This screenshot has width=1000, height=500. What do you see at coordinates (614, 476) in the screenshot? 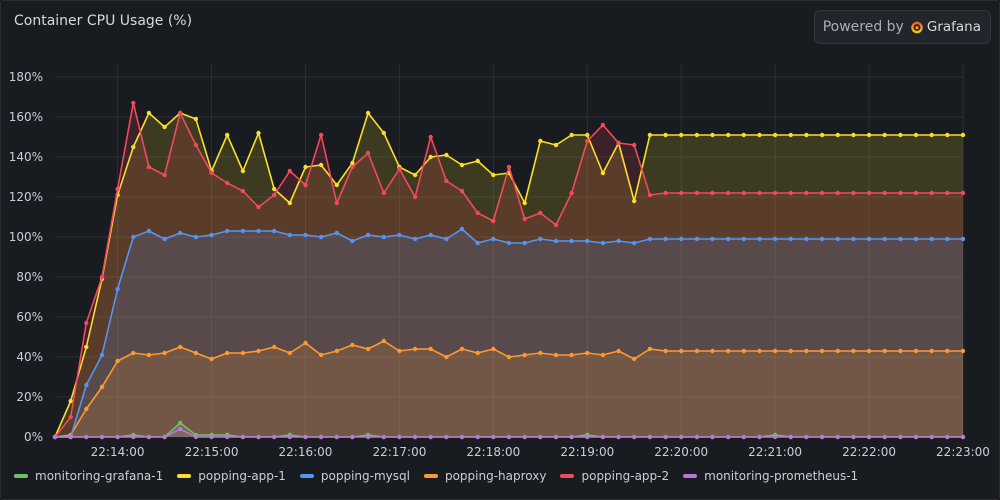
I see `legend-item-popping-app-2: popping-app-2` at bounding box center [614, 476].